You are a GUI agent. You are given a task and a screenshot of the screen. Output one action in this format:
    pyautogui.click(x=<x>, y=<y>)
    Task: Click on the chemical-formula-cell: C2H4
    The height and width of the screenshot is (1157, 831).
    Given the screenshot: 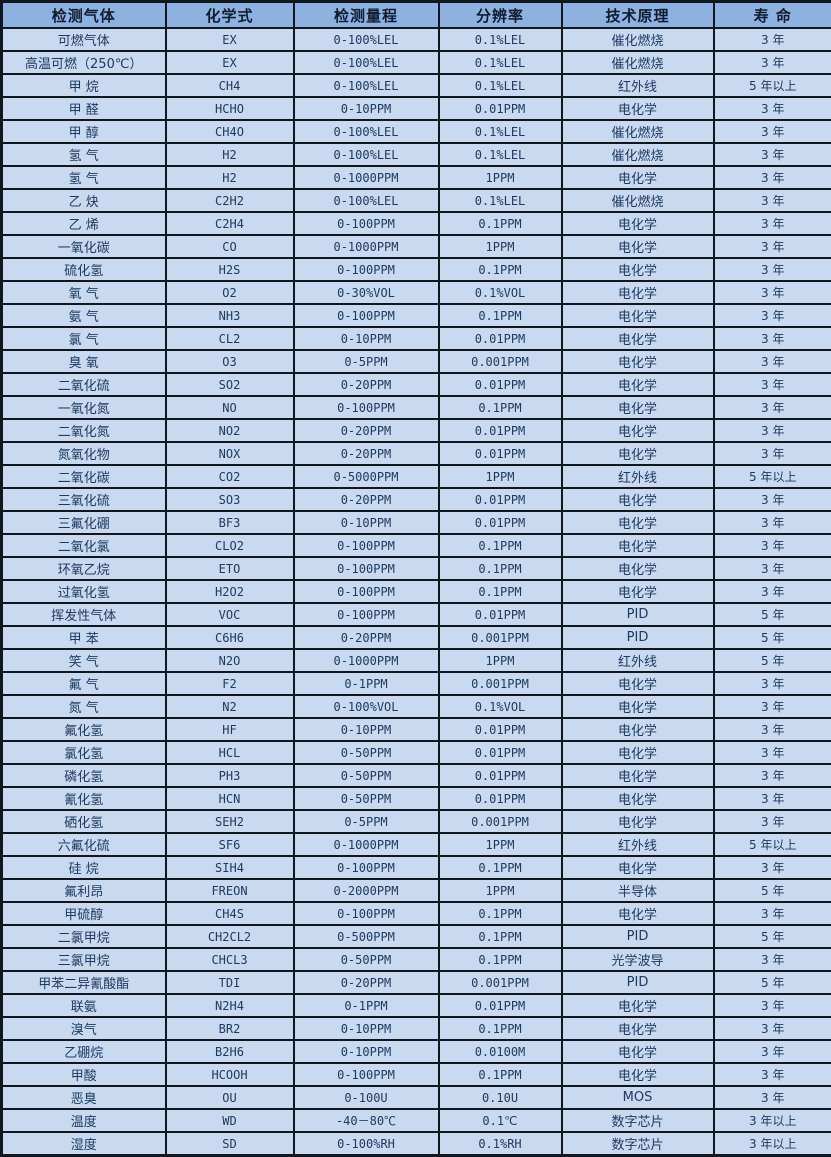 What is the action you would take?
    pyautogui.click(x=230, y=223)
    